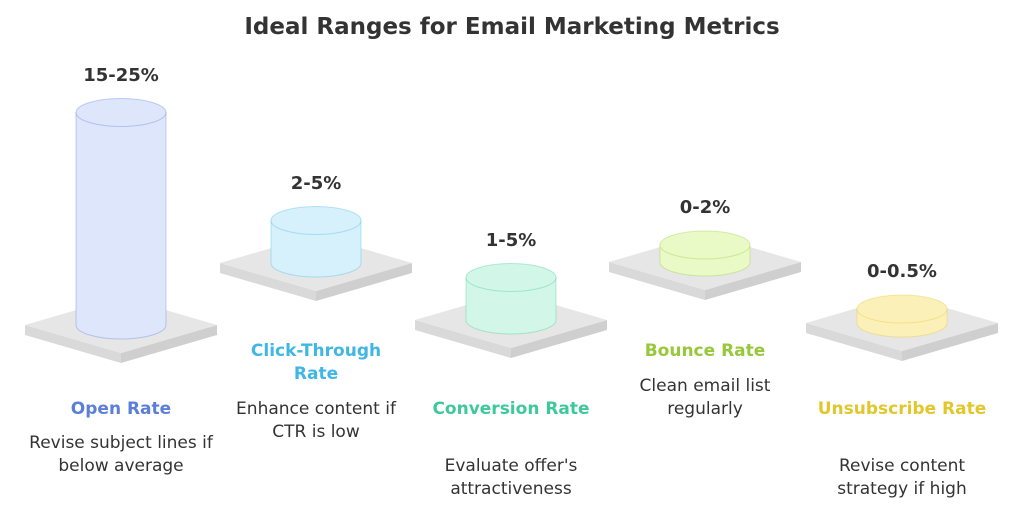 This screenshot has height=507, width=1024. I want to click on value-label-bounce-rate: 0-2%, so click(705, 207).